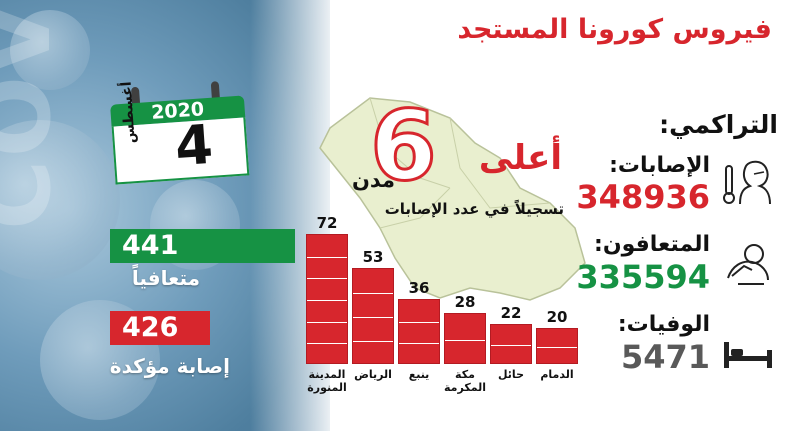  Describe the element at coordinates (50, 50) in the screenshot. I see `virus-particle` at that location.